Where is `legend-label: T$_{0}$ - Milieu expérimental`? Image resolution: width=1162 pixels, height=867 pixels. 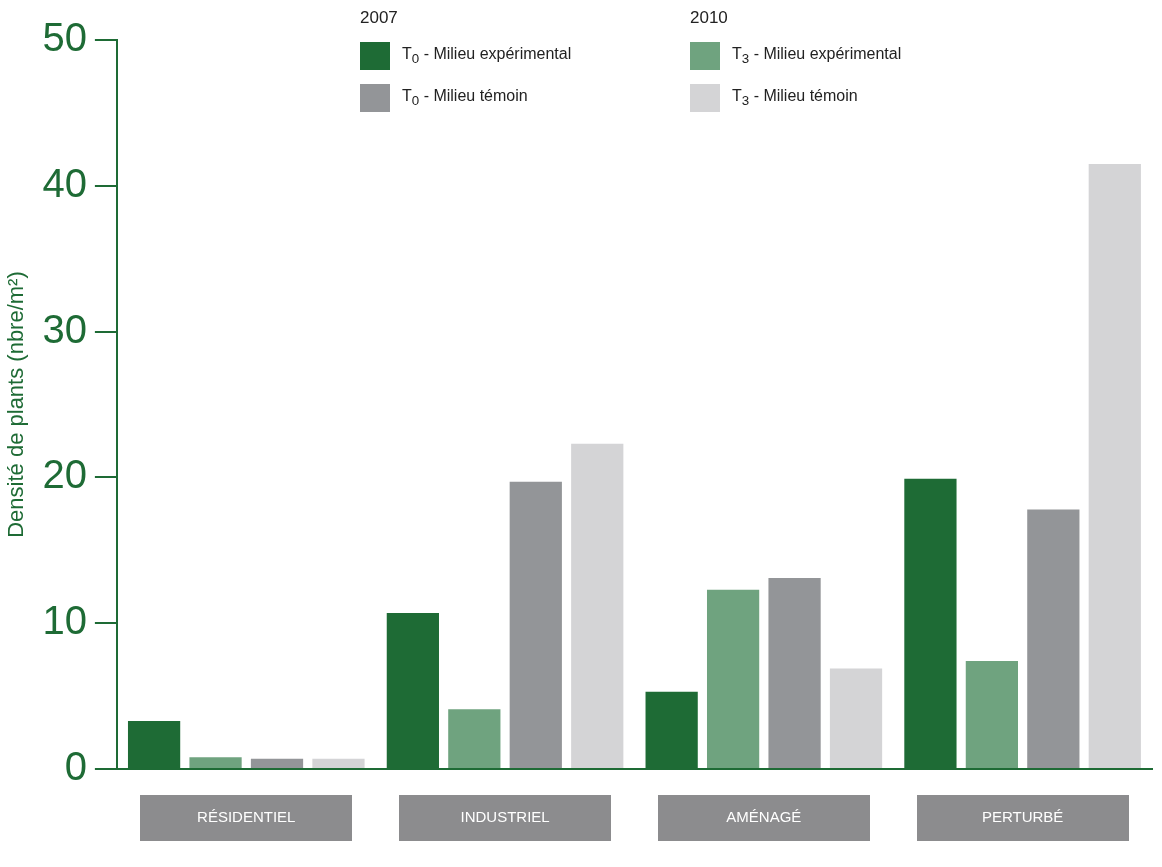 legend-label: T$_{0}$ - Milieu expérimental is located at coordinates (487, 56).